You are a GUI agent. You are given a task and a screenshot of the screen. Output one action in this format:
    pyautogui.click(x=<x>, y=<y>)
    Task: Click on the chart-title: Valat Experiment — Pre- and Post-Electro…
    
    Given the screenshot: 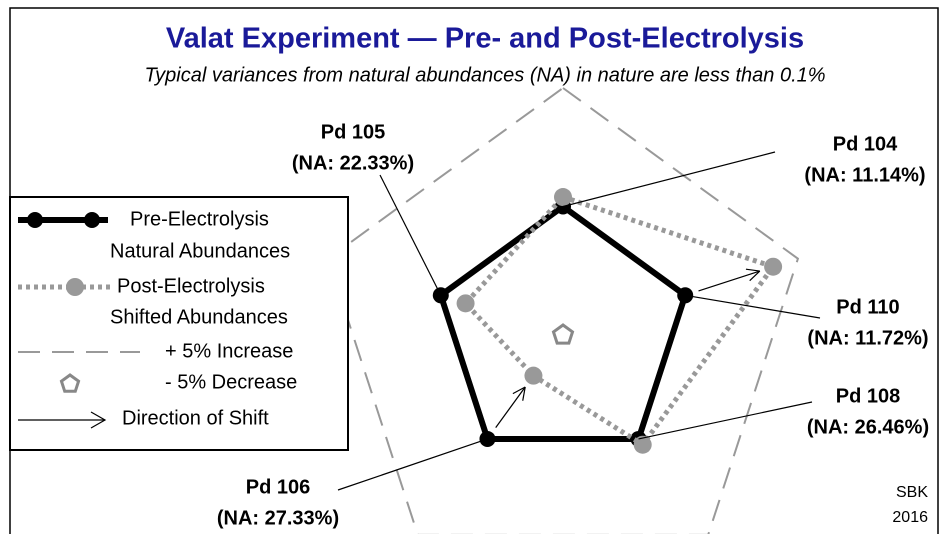 What is the action you would take?
    pyautogui.click(x=485, y=39)
    